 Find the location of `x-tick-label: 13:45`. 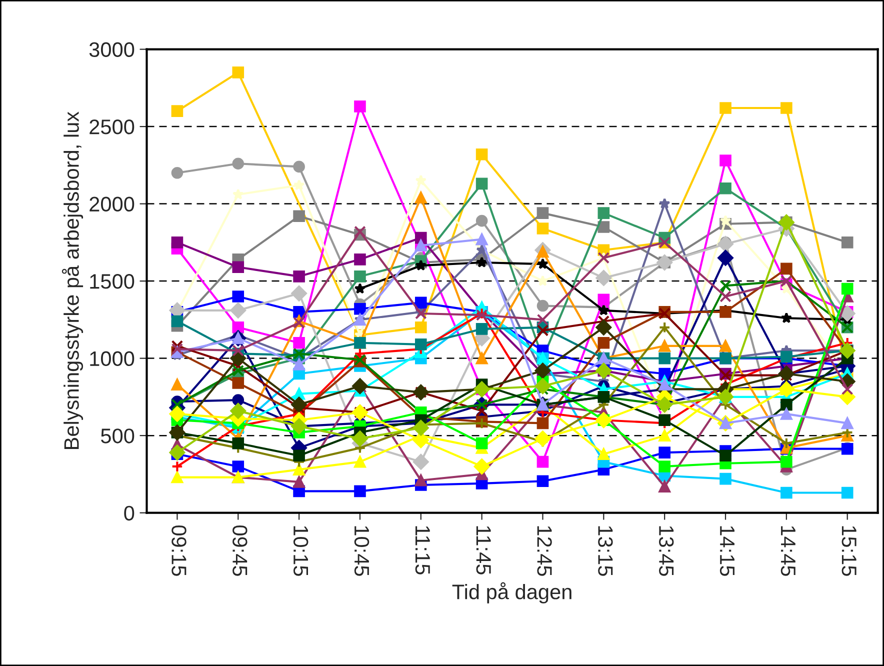

x-tick-label: 13:45 is located at coordinates (666, 551).